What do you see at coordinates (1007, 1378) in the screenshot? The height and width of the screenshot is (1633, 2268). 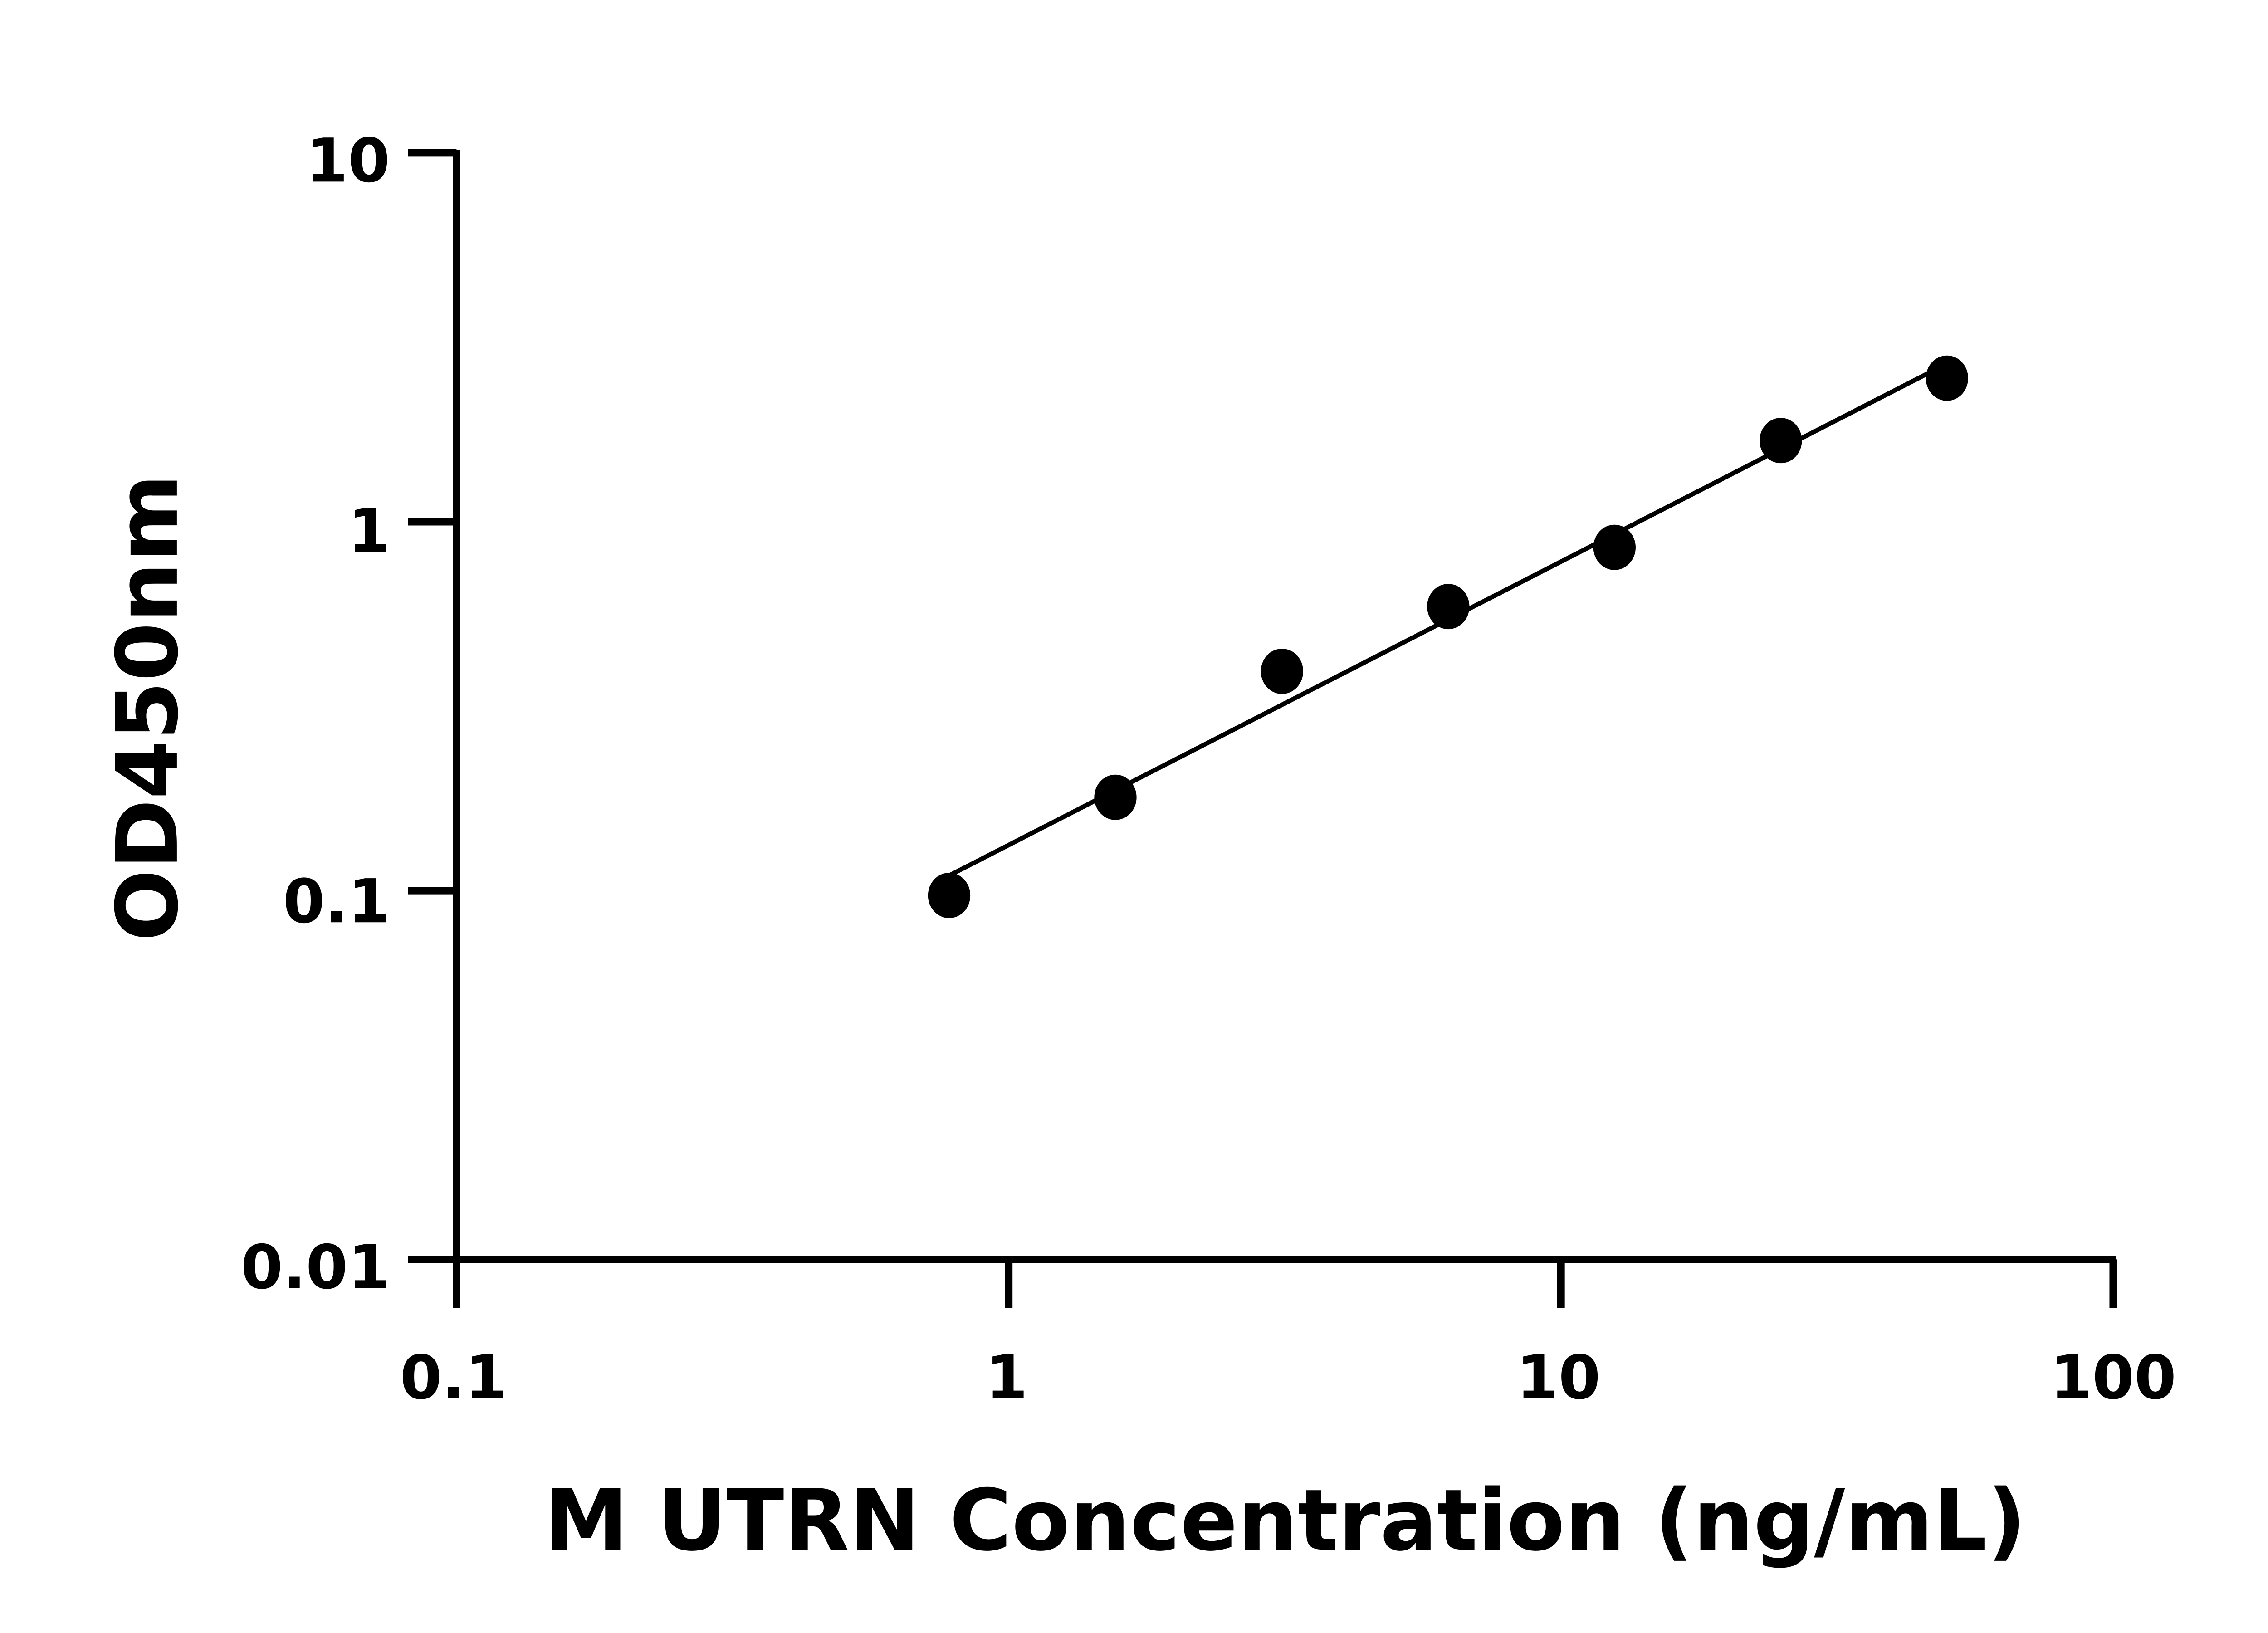 I see `x-tick-label: 1` at bounding box center [1007, 1378].